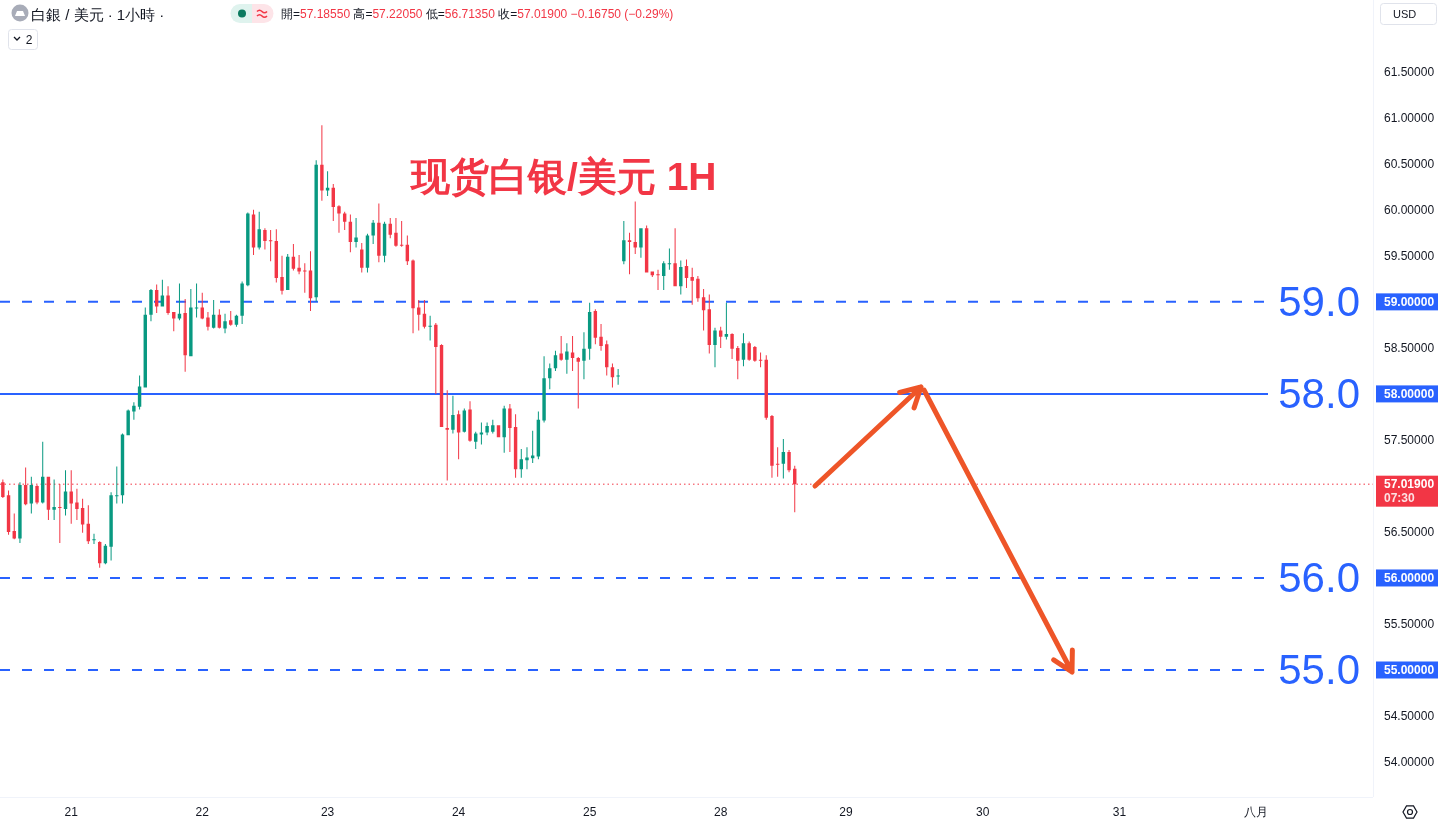 This screenshot has width=1443, height=827. I want to click on x-tick-label: 24, so click(458, 812).